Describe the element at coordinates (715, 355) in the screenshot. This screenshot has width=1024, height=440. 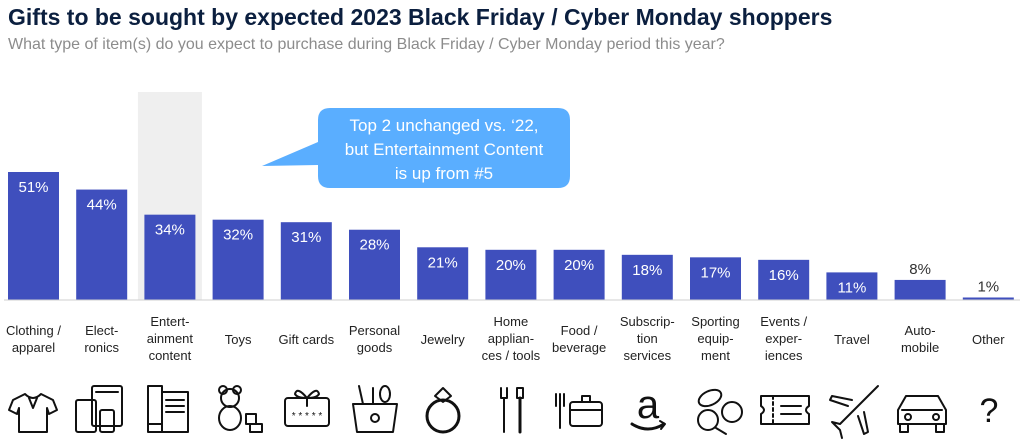
I see `category-label: ment` at that location.